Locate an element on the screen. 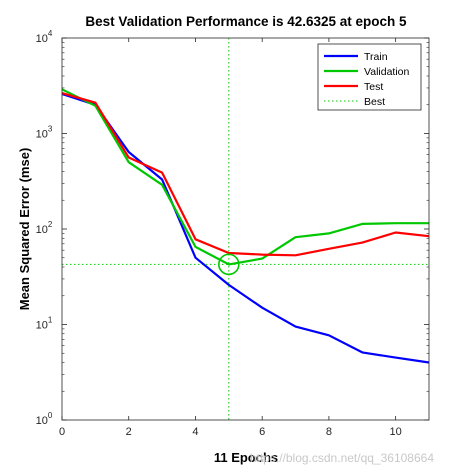 Image resolution: width=474 pixels, height=474 pixels. legend-label-best: Best is located at coordinates (374, 102).